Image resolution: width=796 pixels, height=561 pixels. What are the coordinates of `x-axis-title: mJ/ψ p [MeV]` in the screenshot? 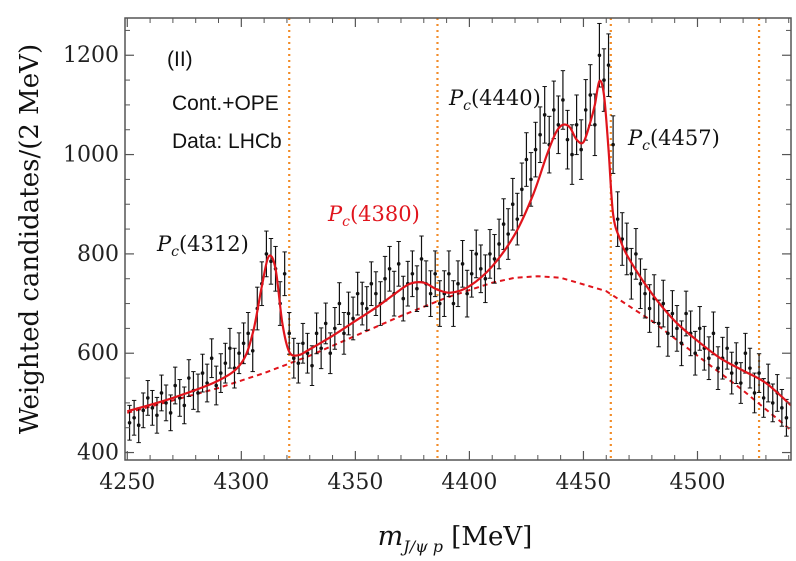 It's located at (455, 538).